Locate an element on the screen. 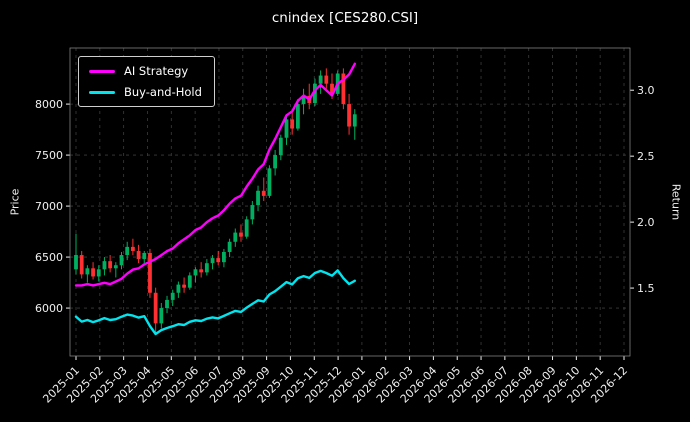  buy-and-hold-line is located at coordinates (215, 302).